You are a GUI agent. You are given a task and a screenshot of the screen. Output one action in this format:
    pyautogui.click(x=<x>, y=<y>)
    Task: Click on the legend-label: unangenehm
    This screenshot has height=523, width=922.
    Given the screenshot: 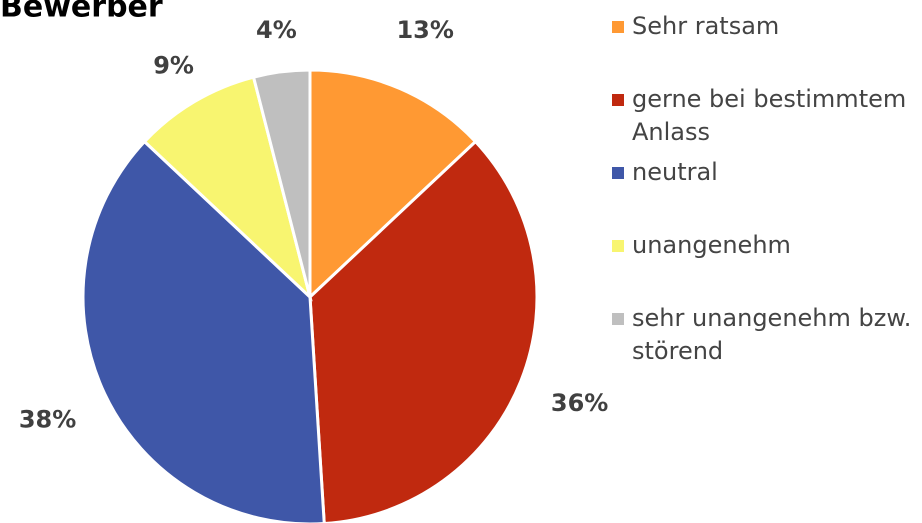 What is the action you would take?
    pyautogui.click(x=711, y=245)
    